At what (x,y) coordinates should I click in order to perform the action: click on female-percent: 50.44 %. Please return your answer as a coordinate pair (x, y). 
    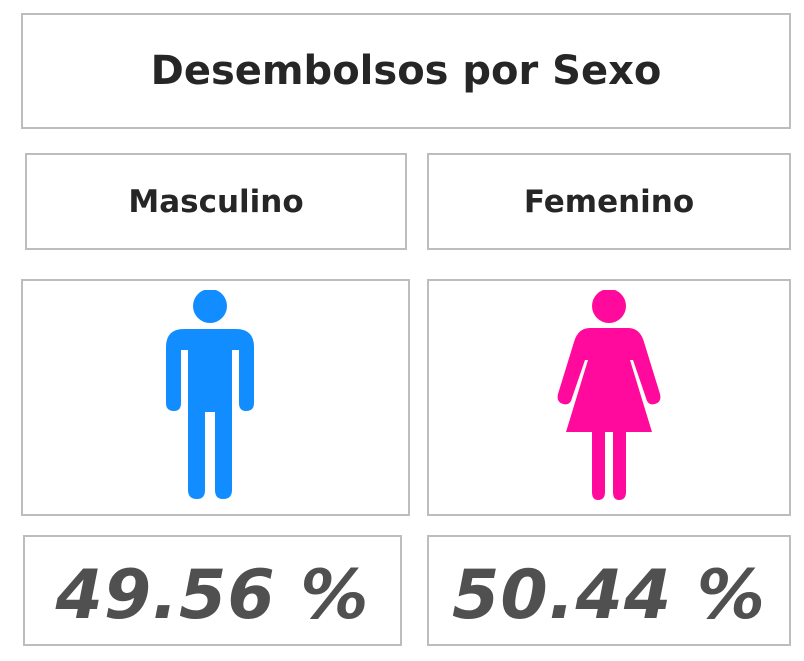
    Looking at the image, I should click on (609, 595).